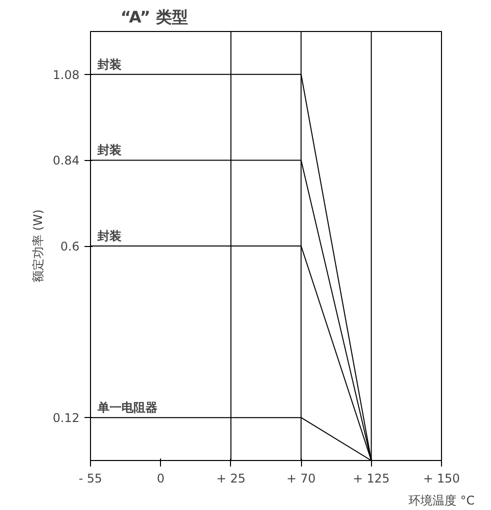 The height and width of the screenshot is (510, 491). What do you see at coordinates (127, 407) in the screenshot?
I see `series-label: 单一电阻器` at bounding box center [127, 407].